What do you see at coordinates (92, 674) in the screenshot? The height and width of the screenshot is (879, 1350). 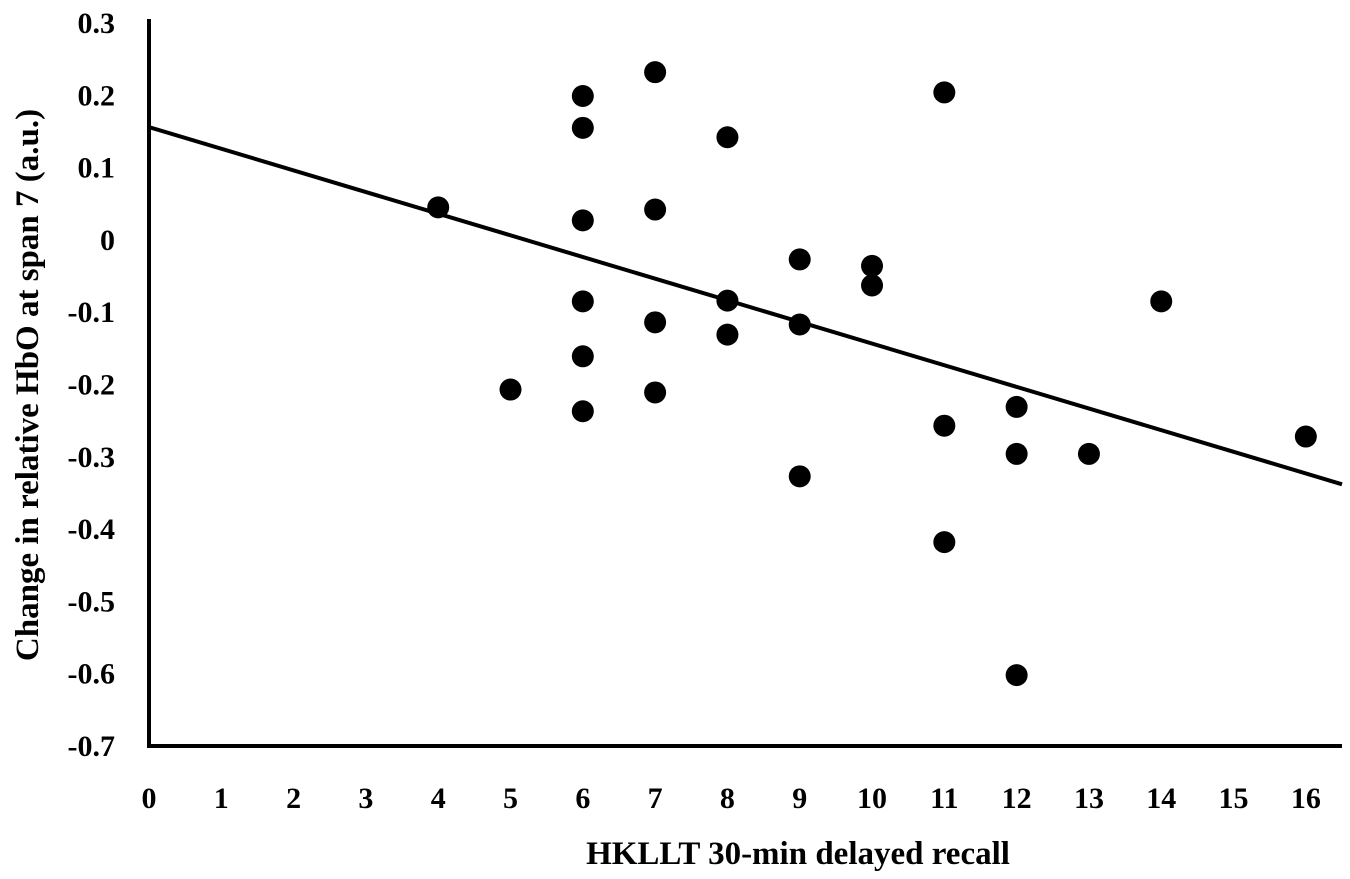 I see `y-tick-label: -0.6` at bounding box center [92, 674].